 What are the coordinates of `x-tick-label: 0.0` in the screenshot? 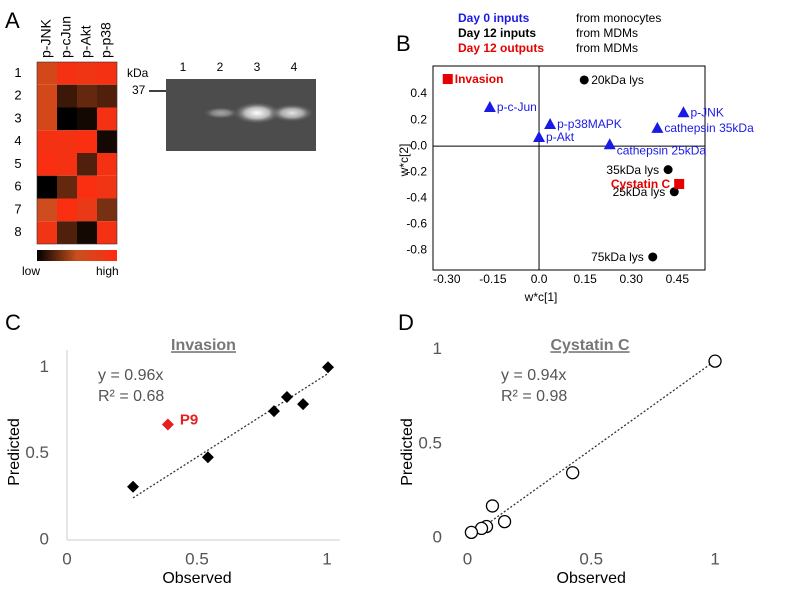 It's located at (539, 279).